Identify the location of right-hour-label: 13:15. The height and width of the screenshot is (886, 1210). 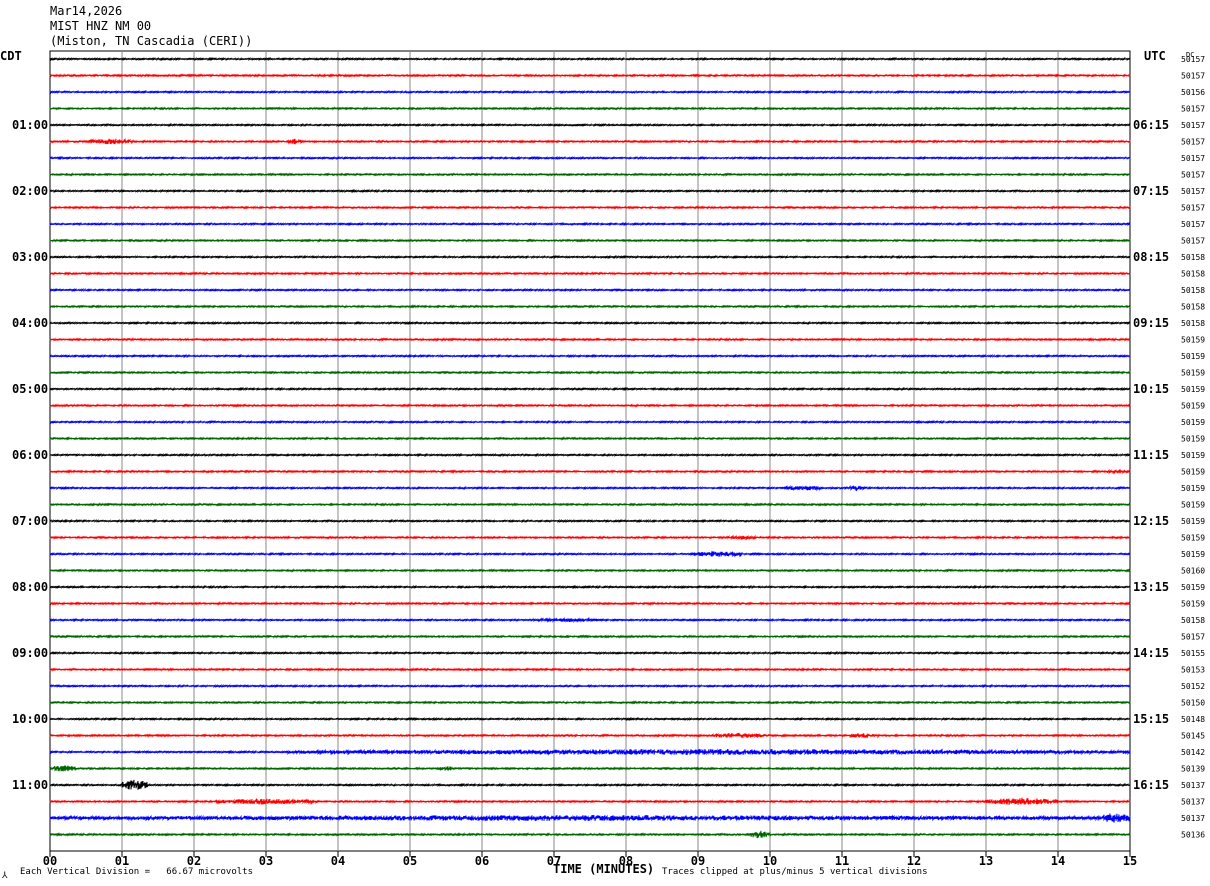
(1151, 587).